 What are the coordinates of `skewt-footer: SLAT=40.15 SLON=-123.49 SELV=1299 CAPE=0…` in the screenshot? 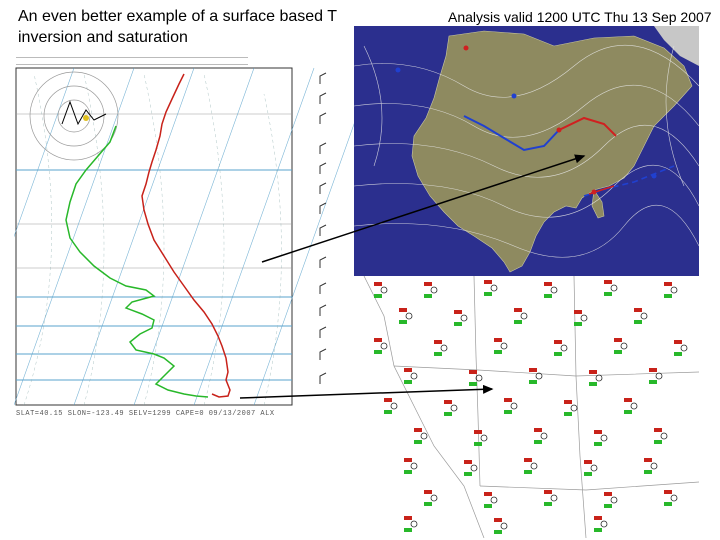 It's located at (145, 414).